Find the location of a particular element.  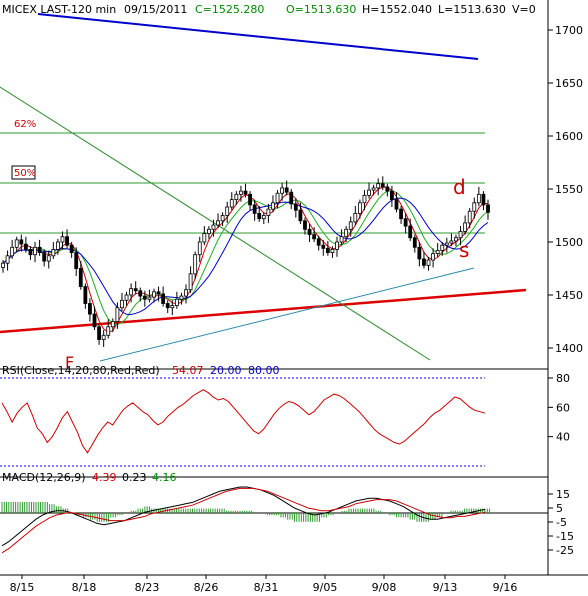

rsi-lower: 20.00 is located at coordinates (226, 370).